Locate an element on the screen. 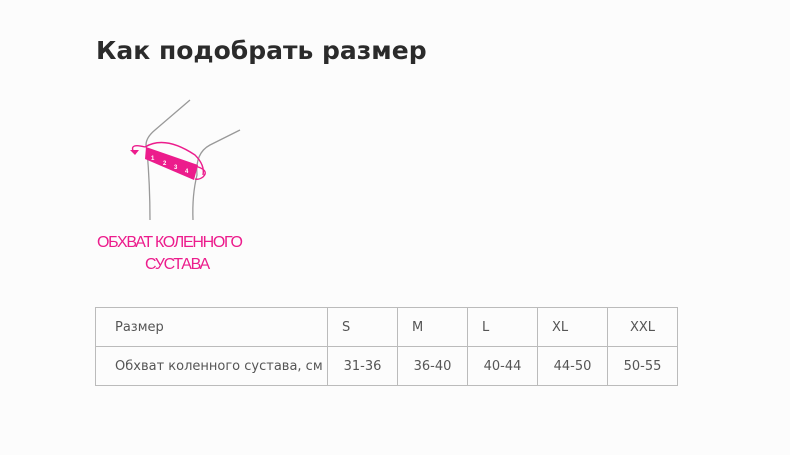 This screenshot has width=790, height=455. size-cell: L is located at coordinates (502, 327).